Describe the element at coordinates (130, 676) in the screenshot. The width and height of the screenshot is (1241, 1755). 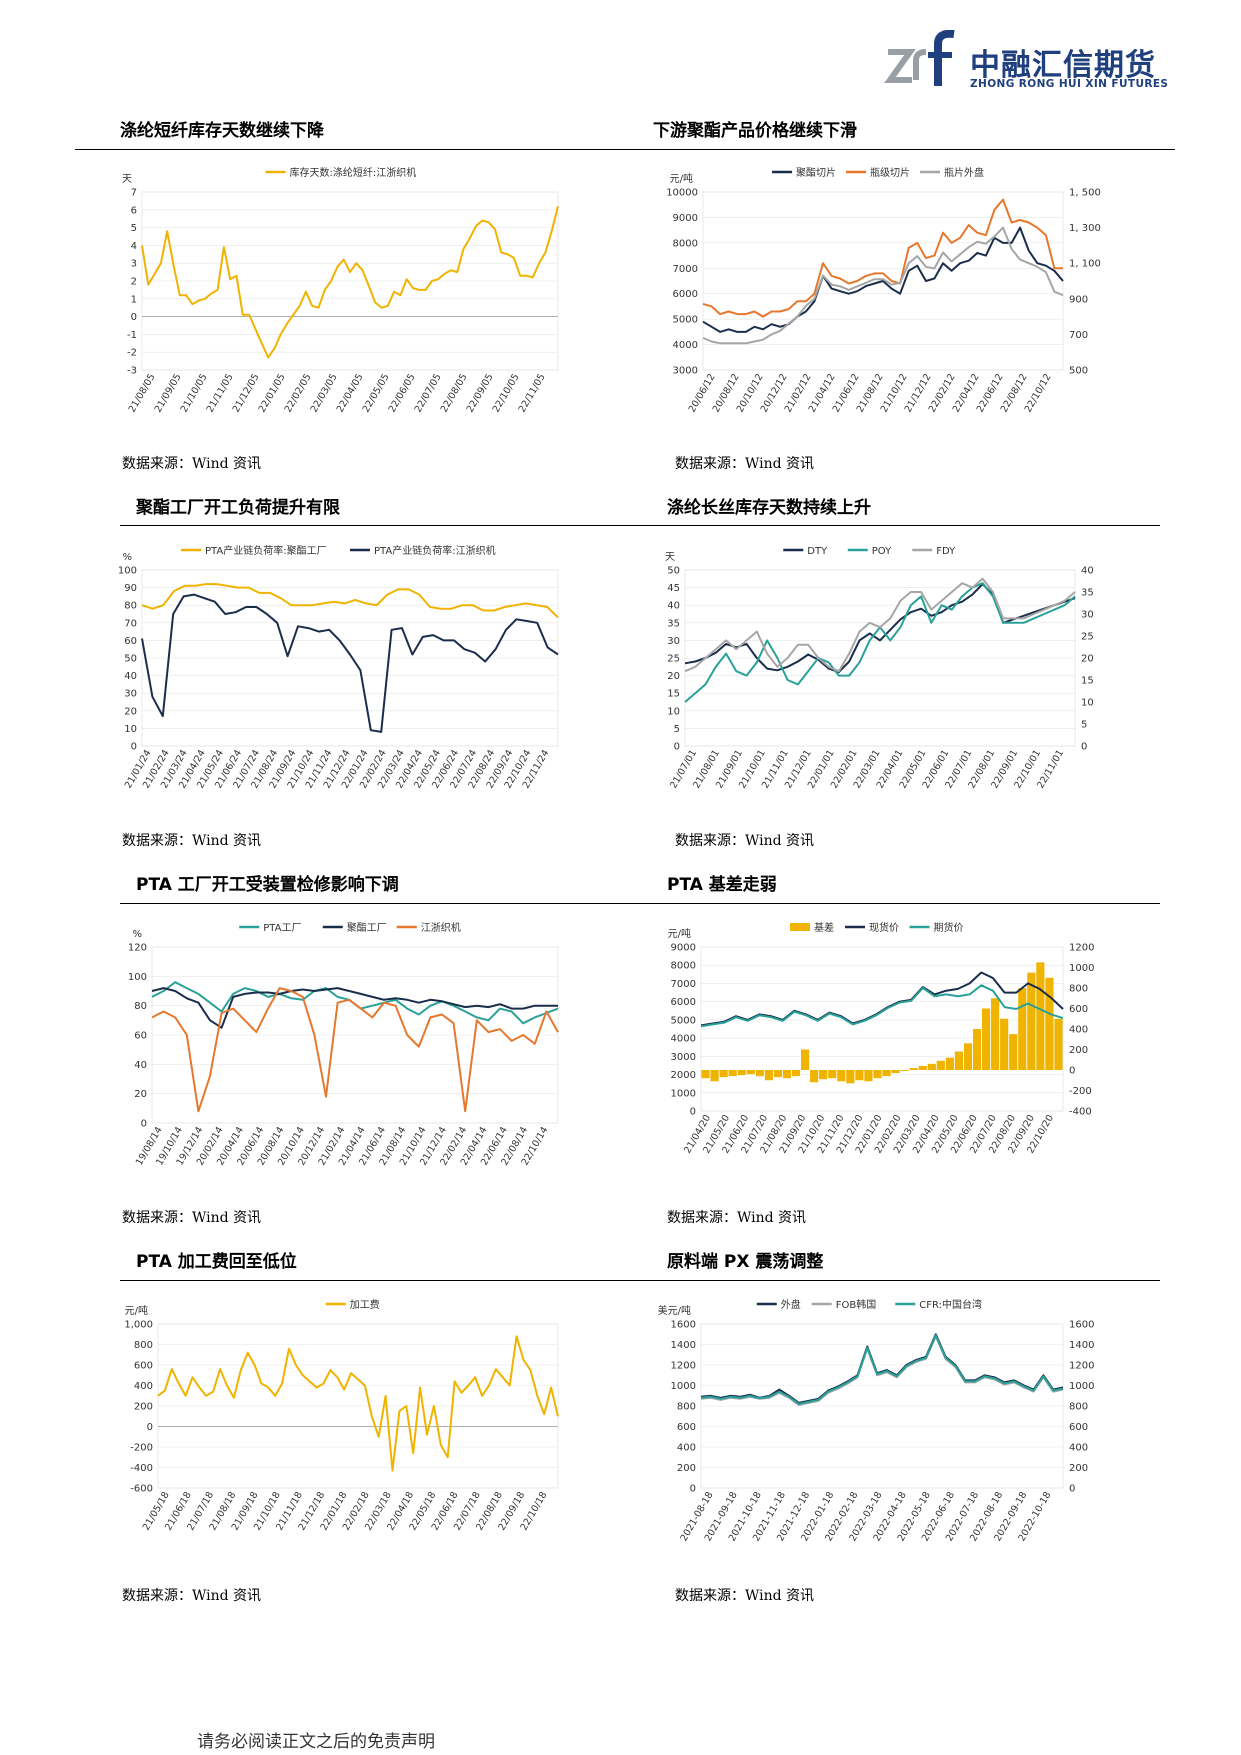
I see `y-tick-label: 40` at that location.